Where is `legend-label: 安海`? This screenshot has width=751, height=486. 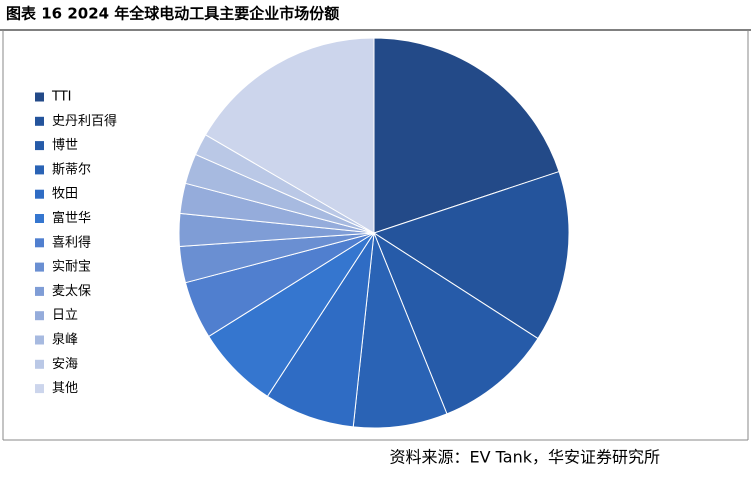 legend-label: 安海 is located at coordinates (65, 364).